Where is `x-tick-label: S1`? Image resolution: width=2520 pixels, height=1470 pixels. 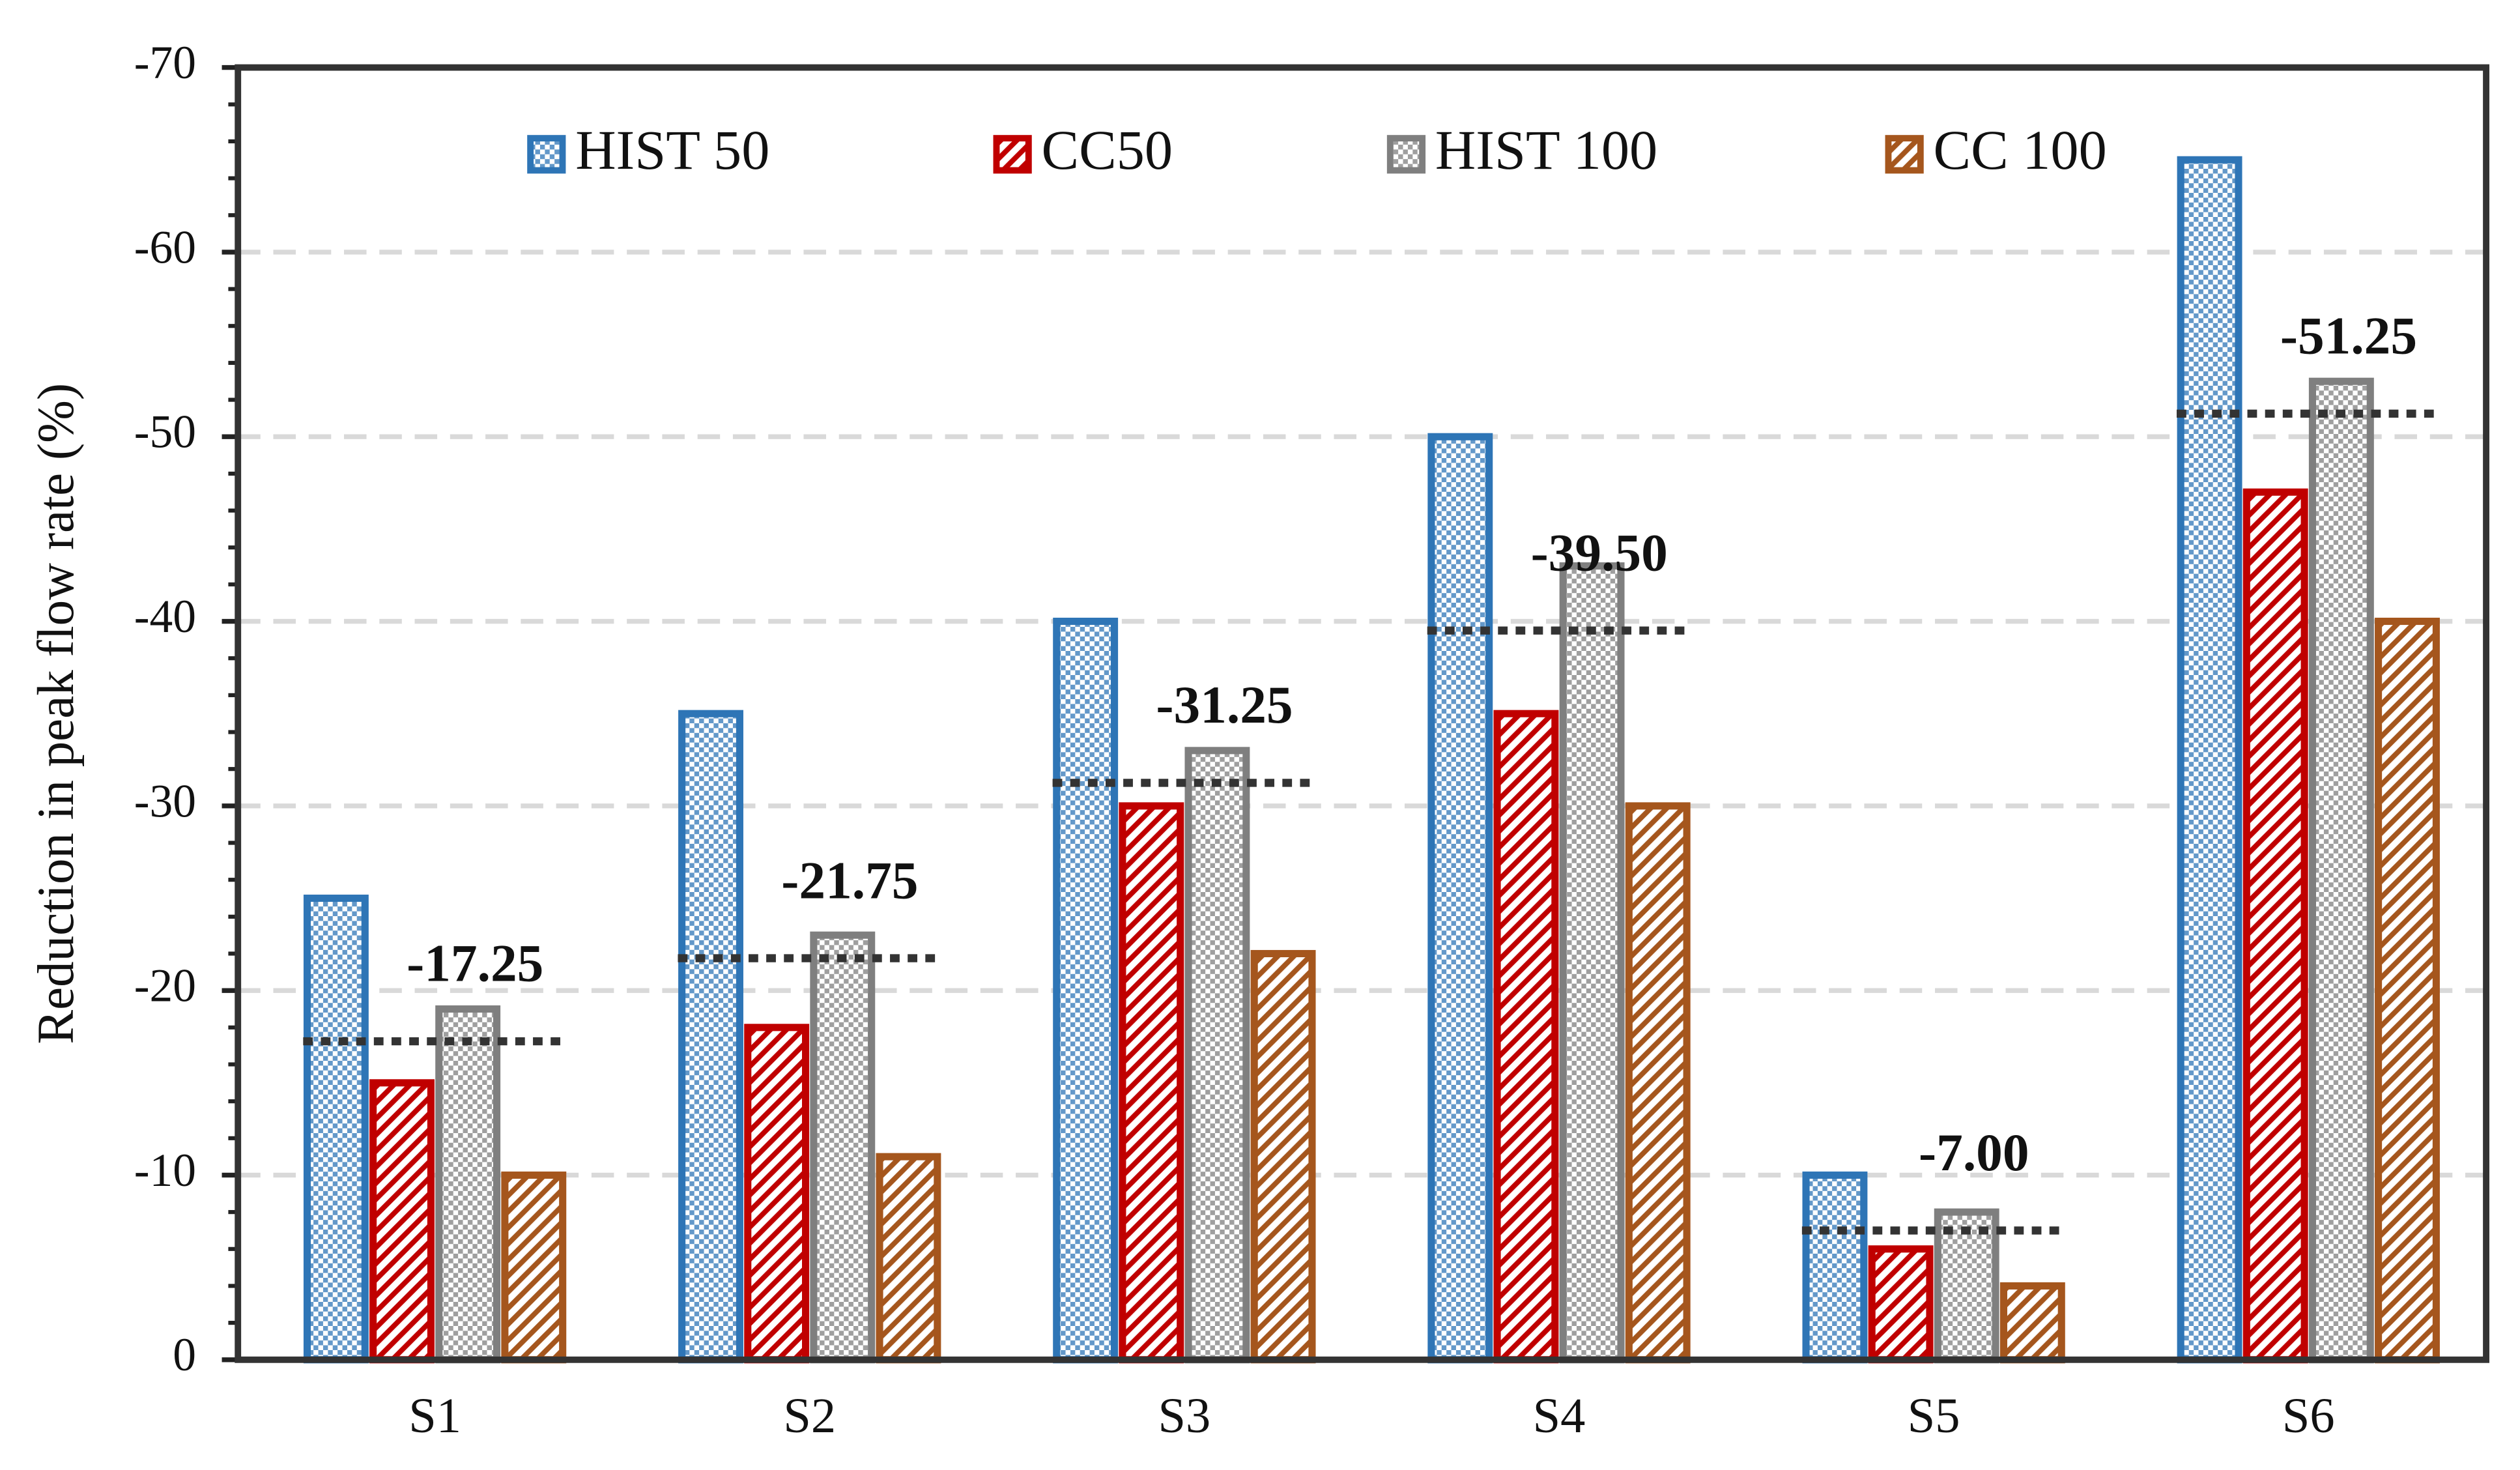 x-tick-label: S1 is located at coordinates (435, 1415).